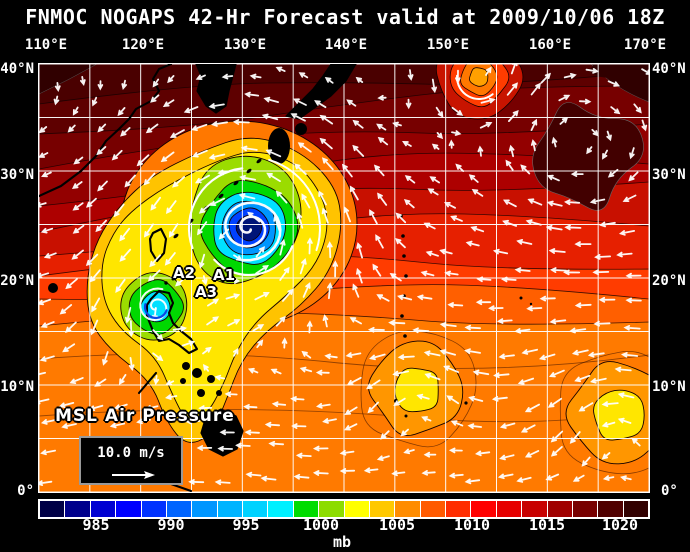  I want to click on colorbar-tick-1000: 1000, so click(321, 525).